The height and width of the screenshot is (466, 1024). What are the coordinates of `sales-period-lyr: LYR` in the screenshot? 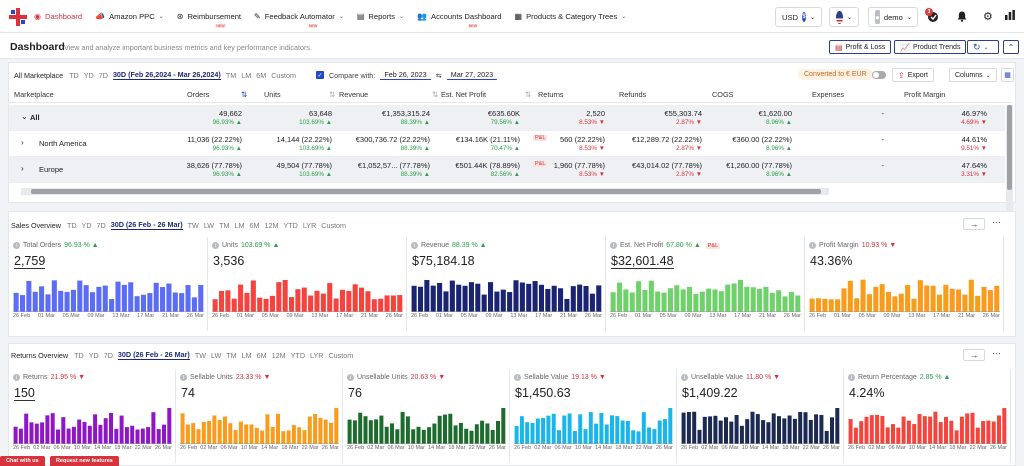 It's located at (309, 225).